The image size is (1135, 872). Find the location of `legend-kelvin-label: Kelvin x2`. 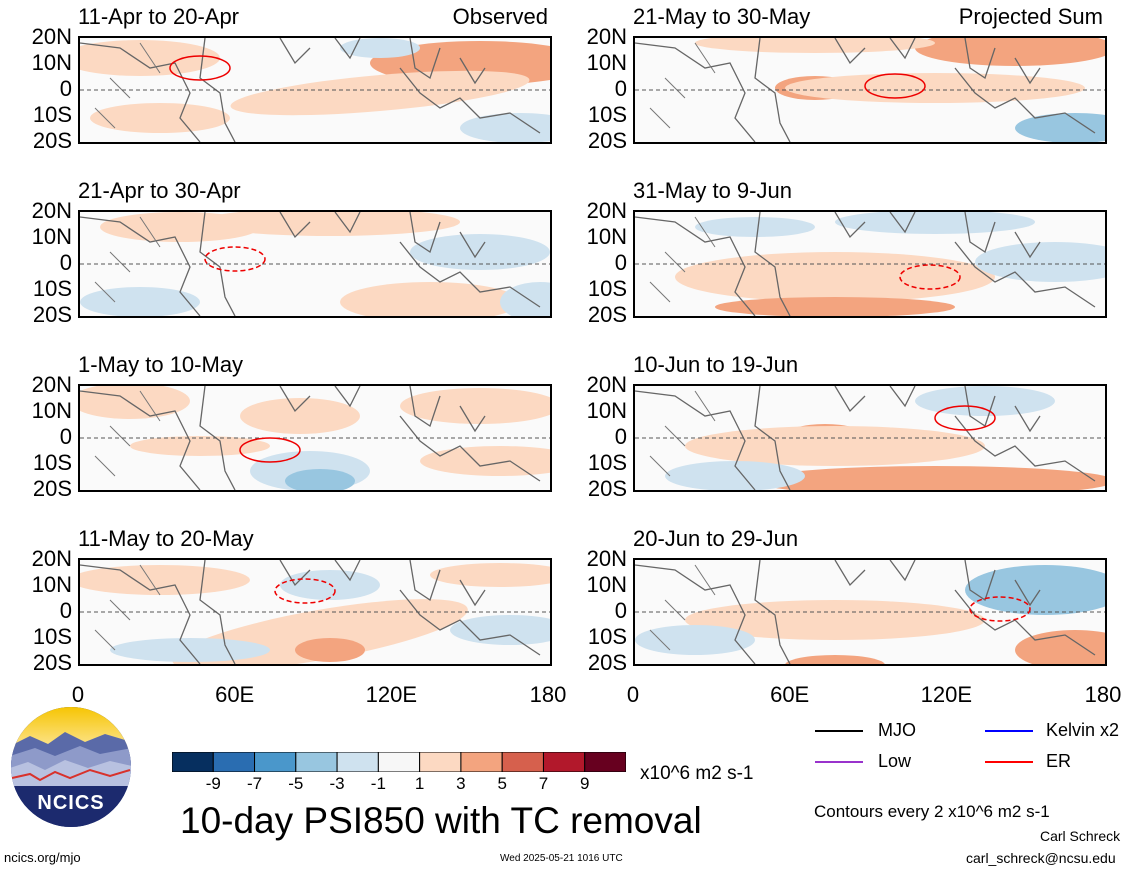

legend-kelvin-label: Kelvin x2 is located at coordinates (1083, 730).